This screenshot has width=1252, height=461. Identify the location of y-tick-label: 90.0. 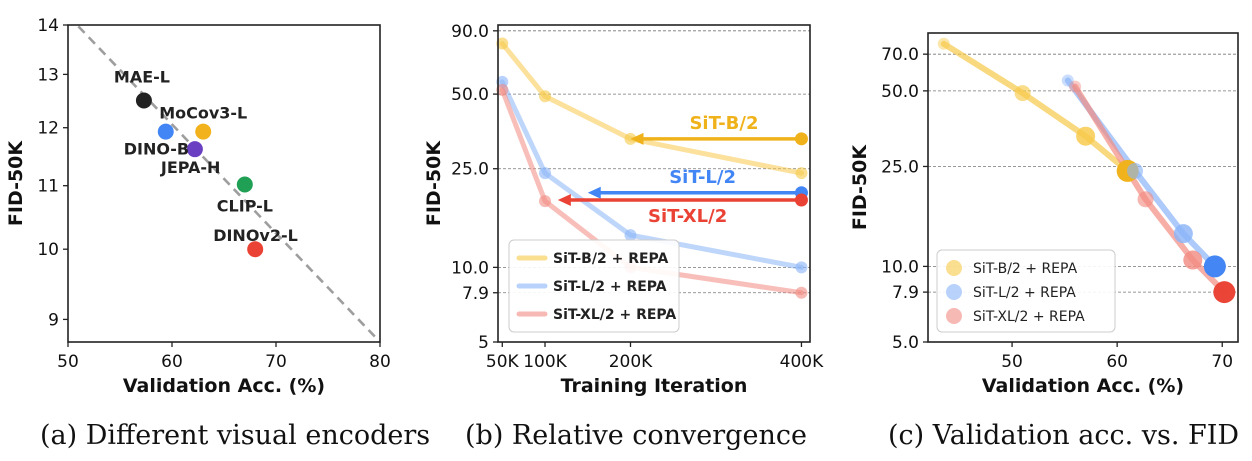
(470, 32).